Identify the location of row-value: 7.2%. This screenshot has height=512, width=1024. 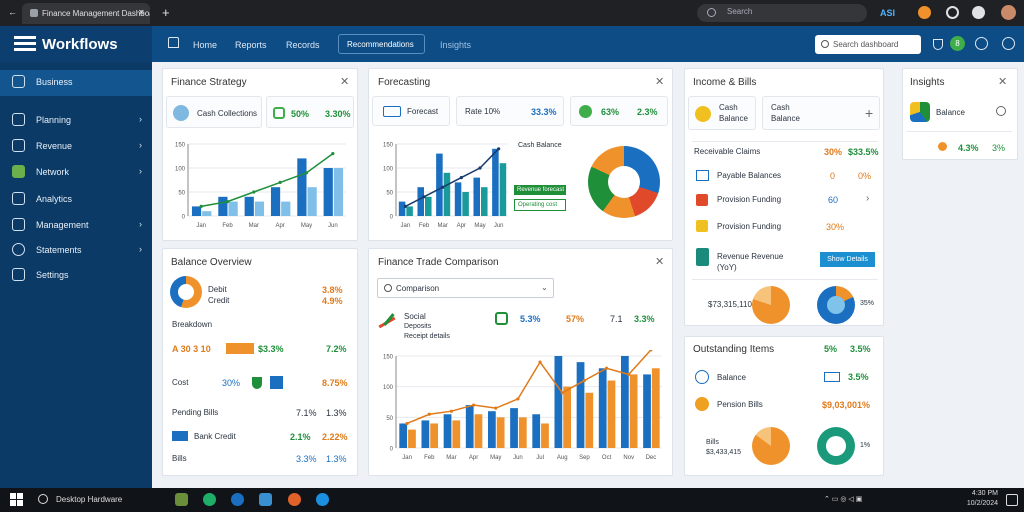
(336, 349).